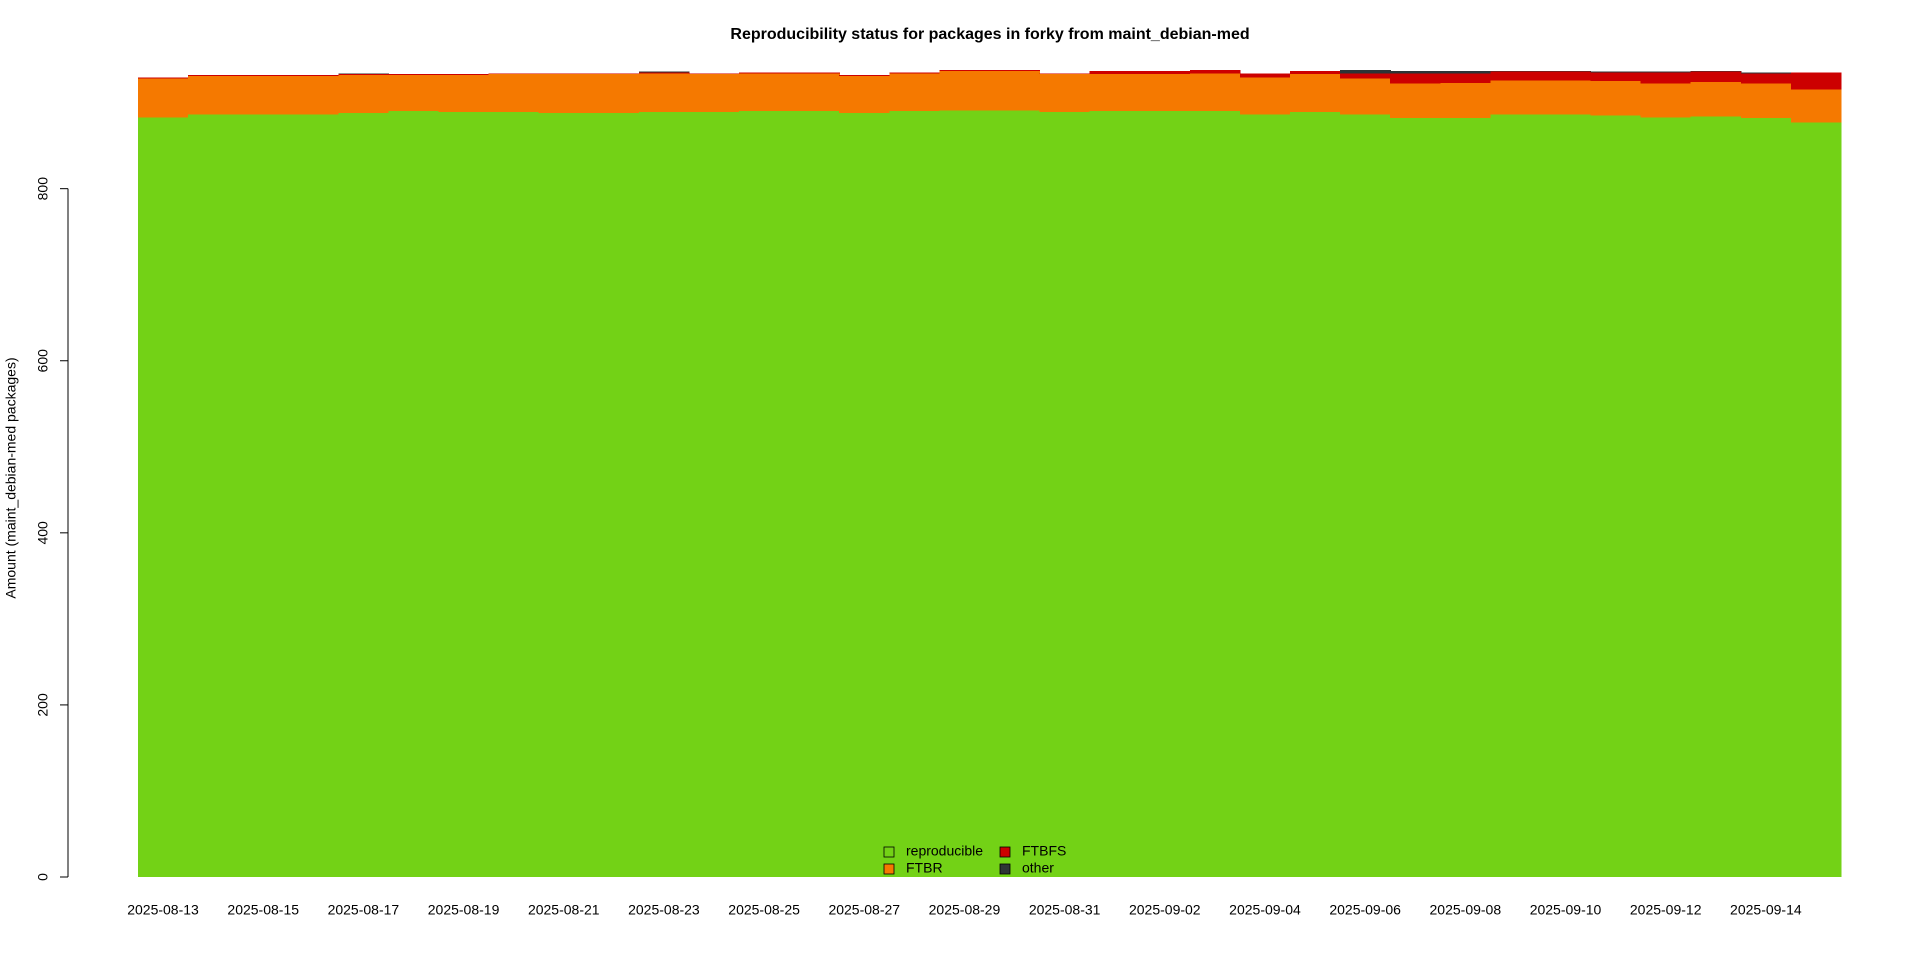 This screenshot has width=1920, height=960. Describe the element at coordinates (944, 851) in the screenshot. I see `legend-label: reproducible` at that location.